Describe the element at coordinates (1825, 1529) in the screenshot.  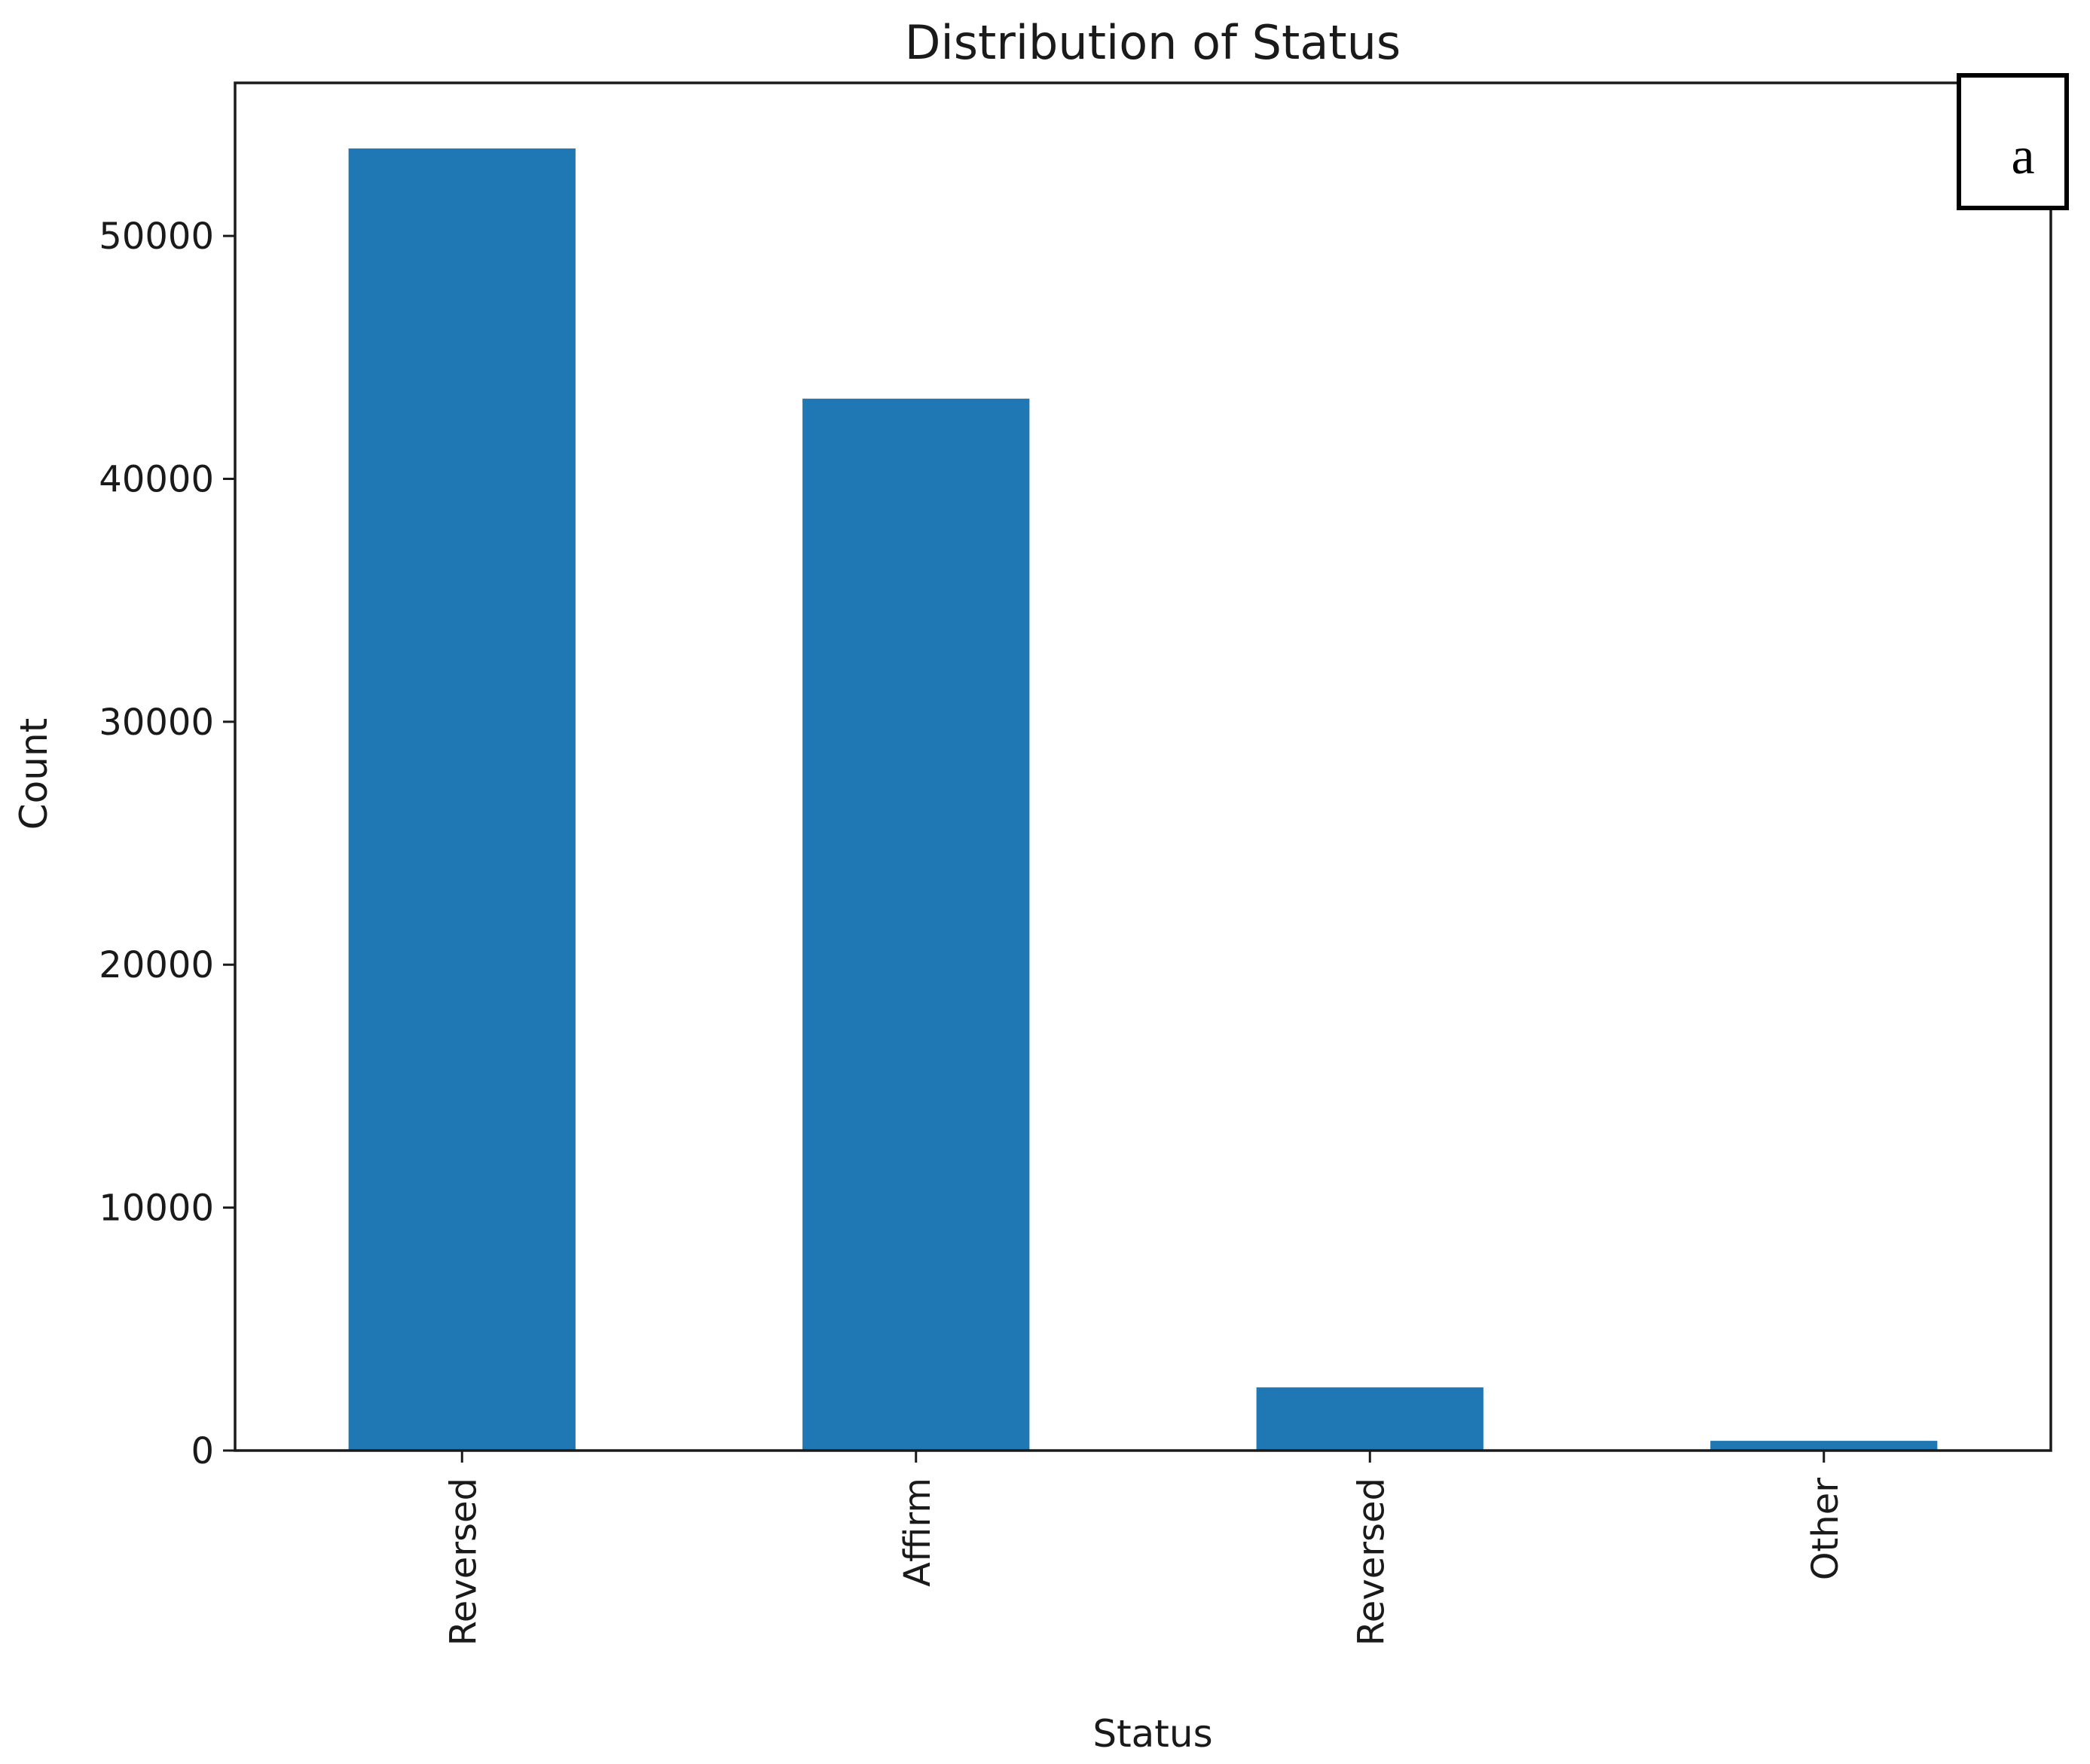
I see `x-tick-label: Other` at that location.